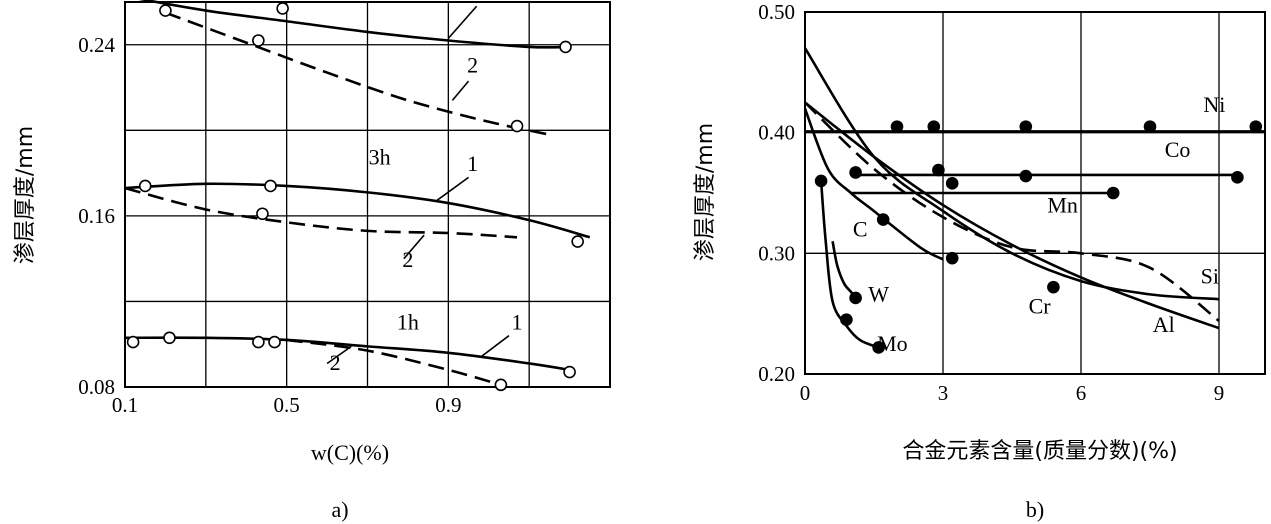 This screenshot has height=524, width=1271. I want to click on series-si-line, so click(1012, 211).